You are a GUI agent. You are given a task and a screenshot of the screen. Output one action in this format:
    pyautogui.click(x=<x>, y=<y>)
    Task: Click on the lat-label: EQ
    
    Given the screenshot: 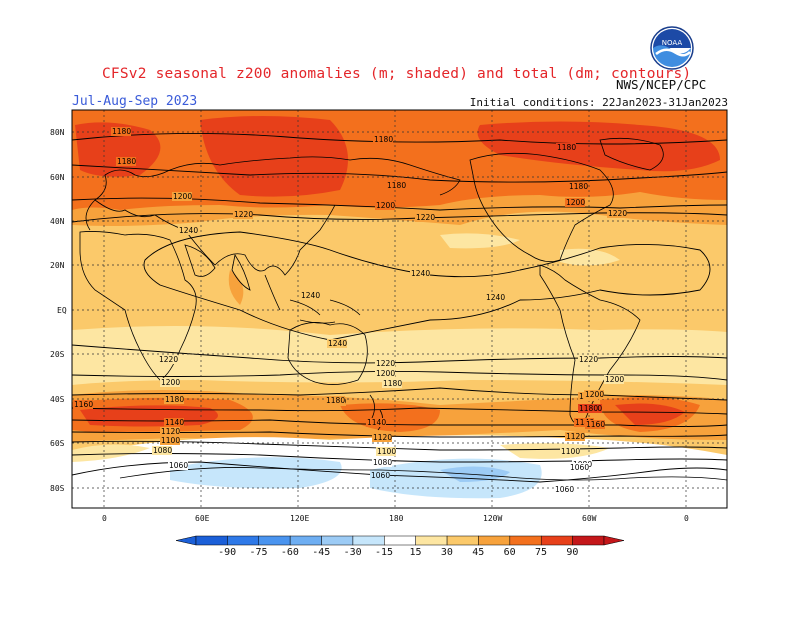 What is the action you would take?
    pyautogui.click(x=62, y=310)
    